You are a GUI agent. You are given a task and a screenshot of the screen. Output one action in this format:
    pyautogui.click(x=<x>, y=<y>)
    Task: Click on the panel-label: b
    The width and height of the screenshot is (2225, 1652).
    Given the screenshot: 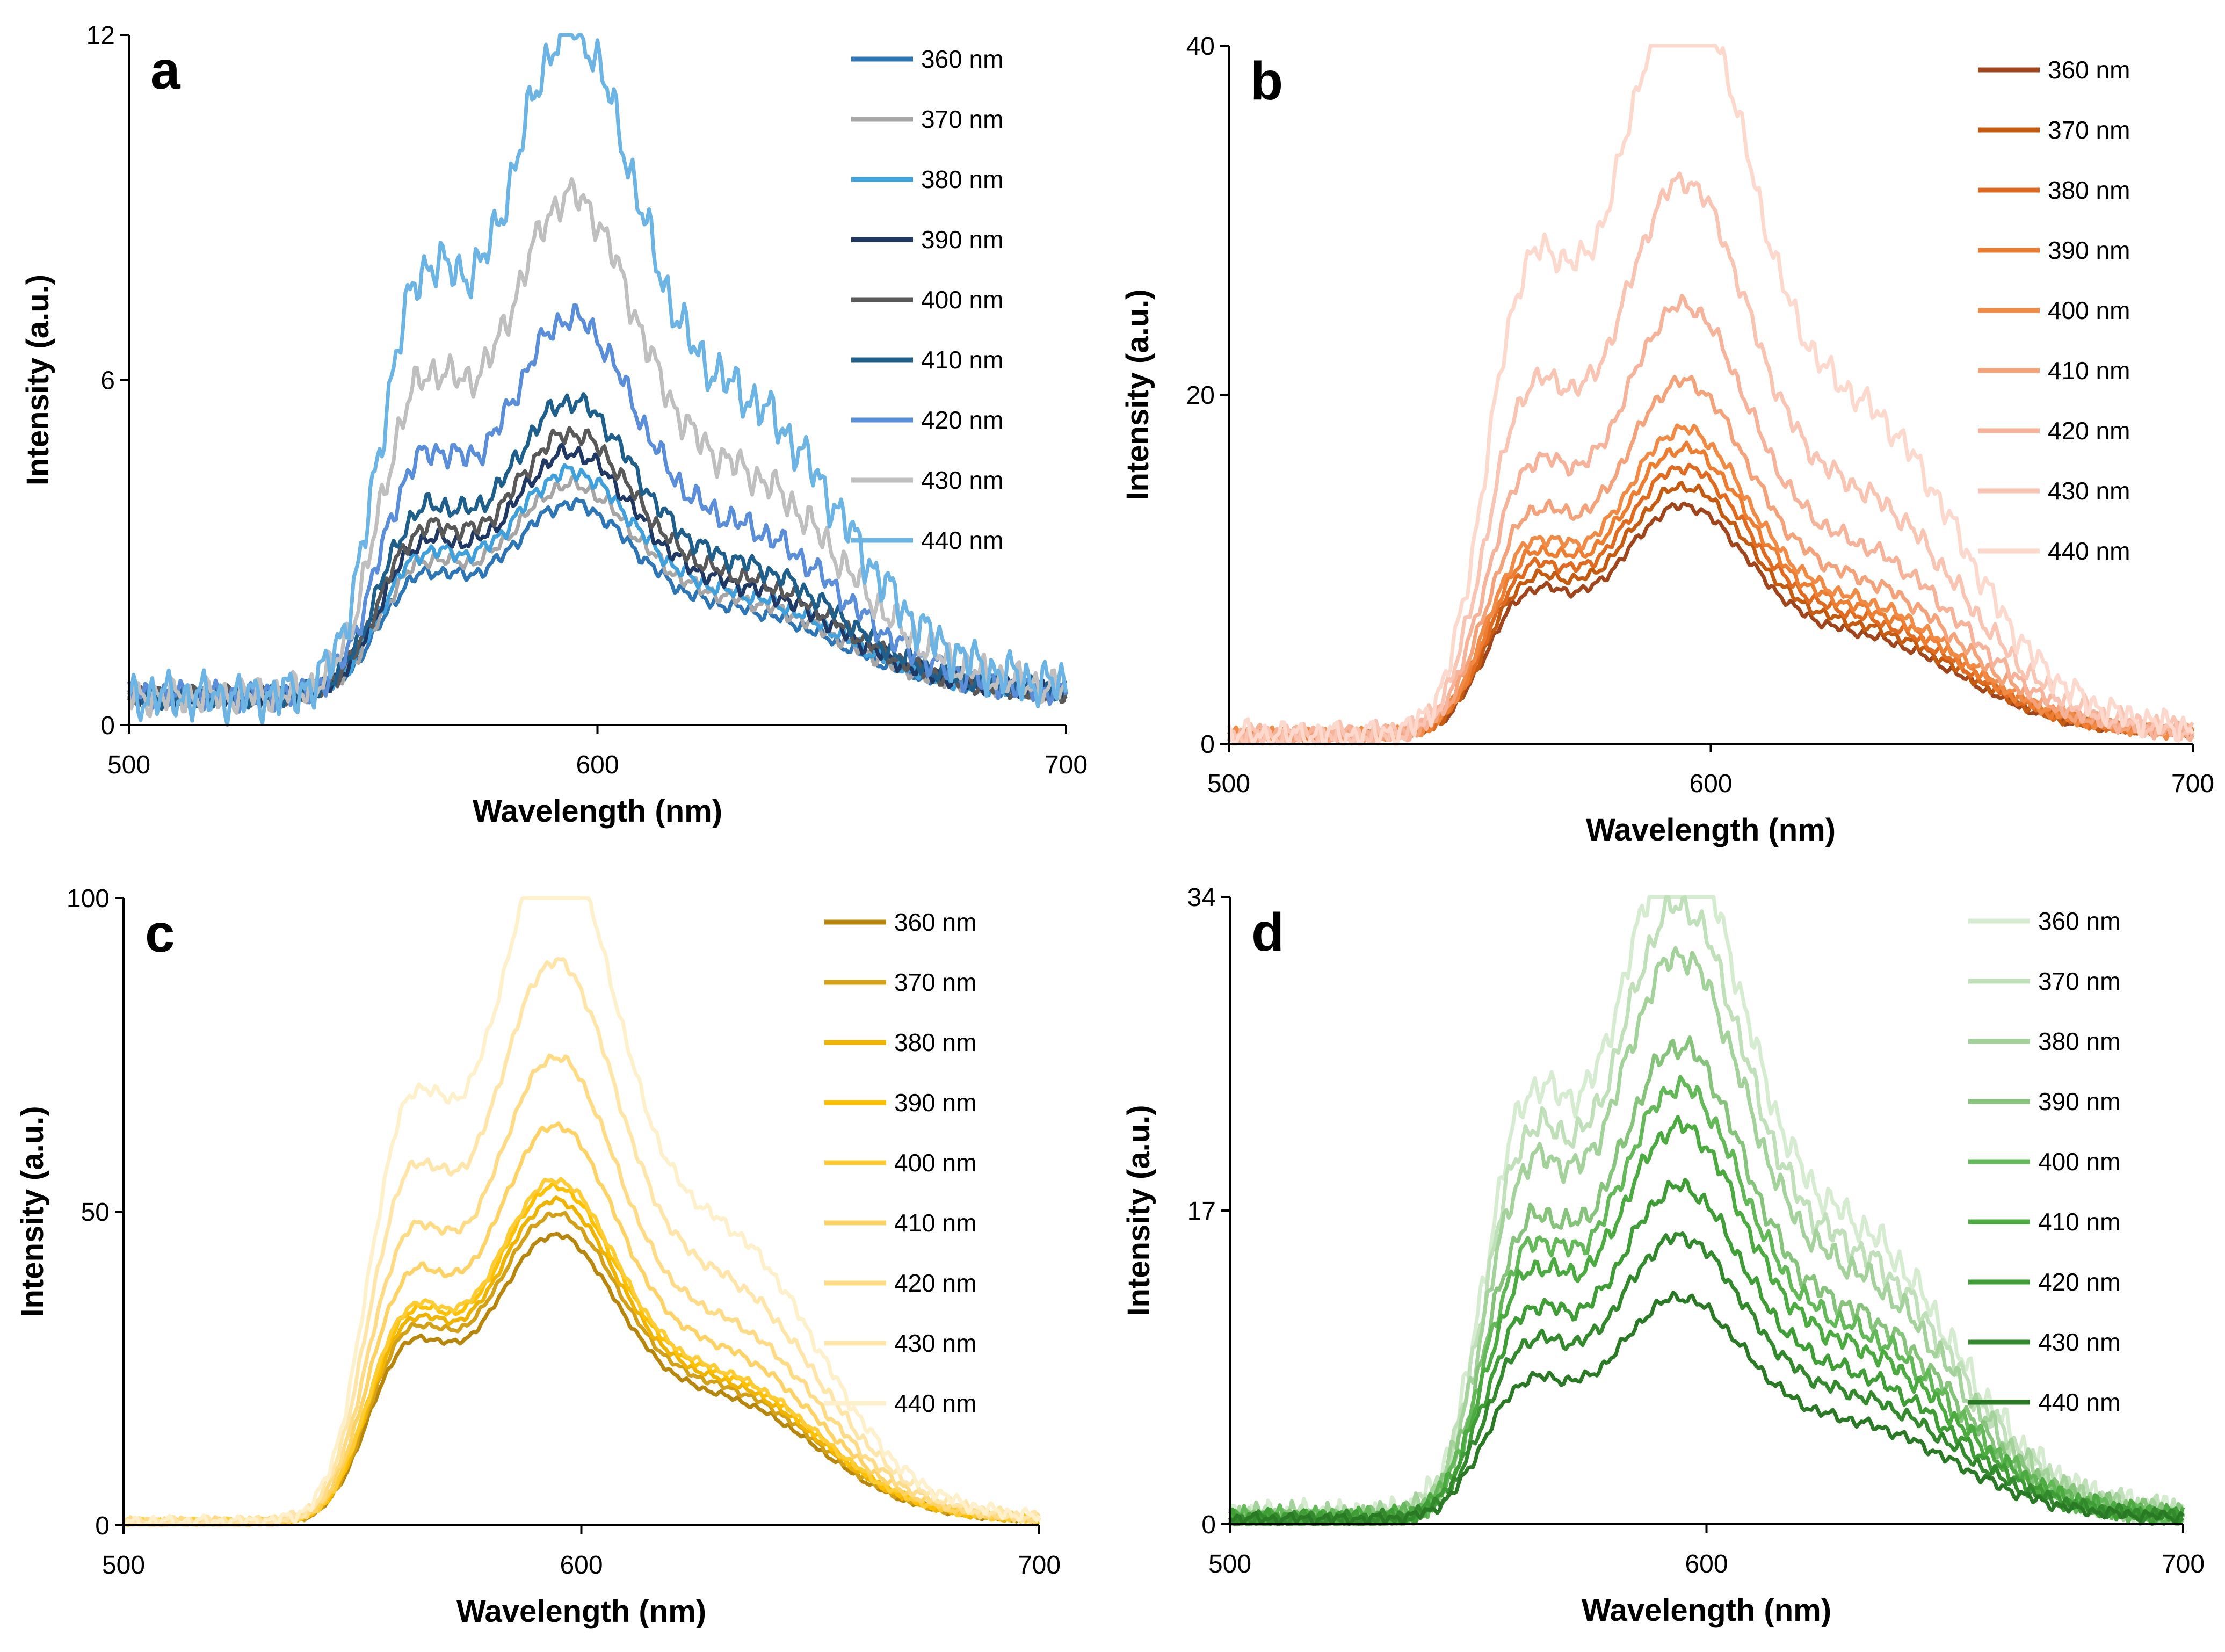 What is the action you would take?
    pyautogui.click(x=1267, y=81)
    